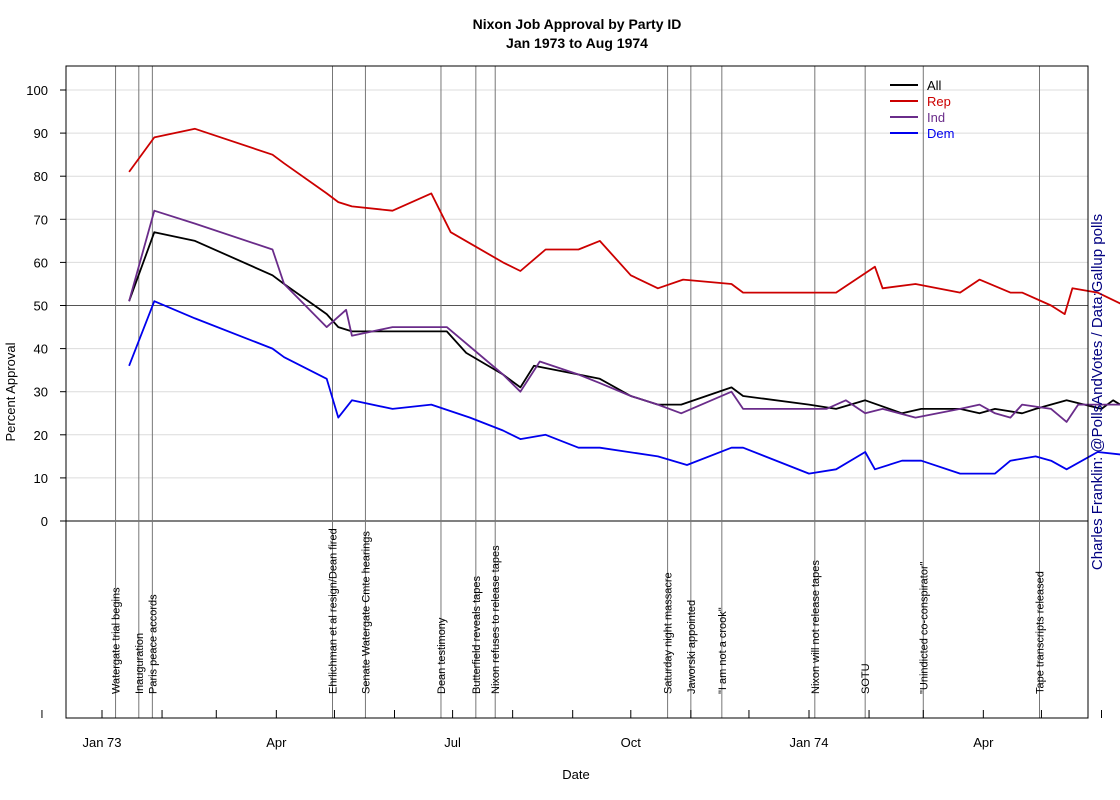 The height and width of the screenshot is (800, 1120). Describe the element at coordinates (940, 133) in the screenshot. I see `legend-label: Dem` at that location.